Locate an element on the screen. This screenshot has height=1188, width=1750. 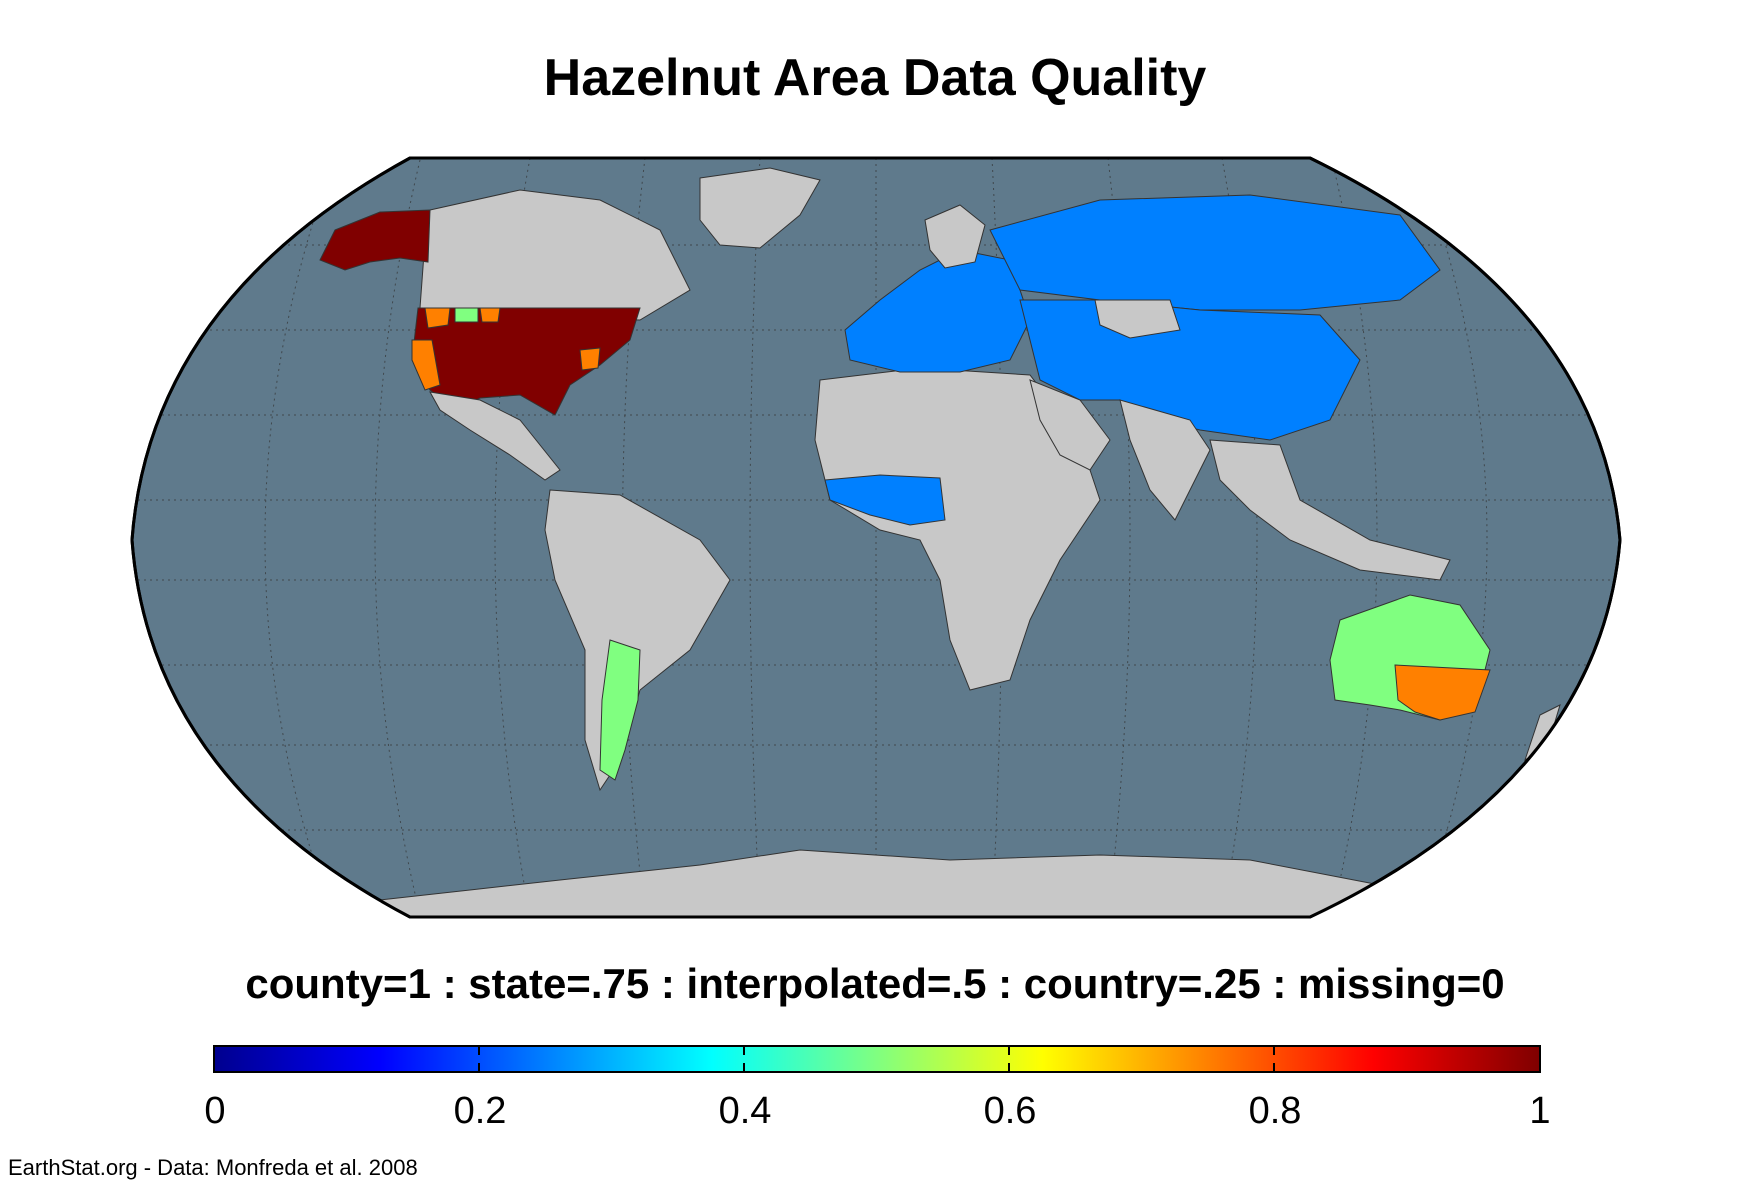
alaska is located at coordinates (375, 240).